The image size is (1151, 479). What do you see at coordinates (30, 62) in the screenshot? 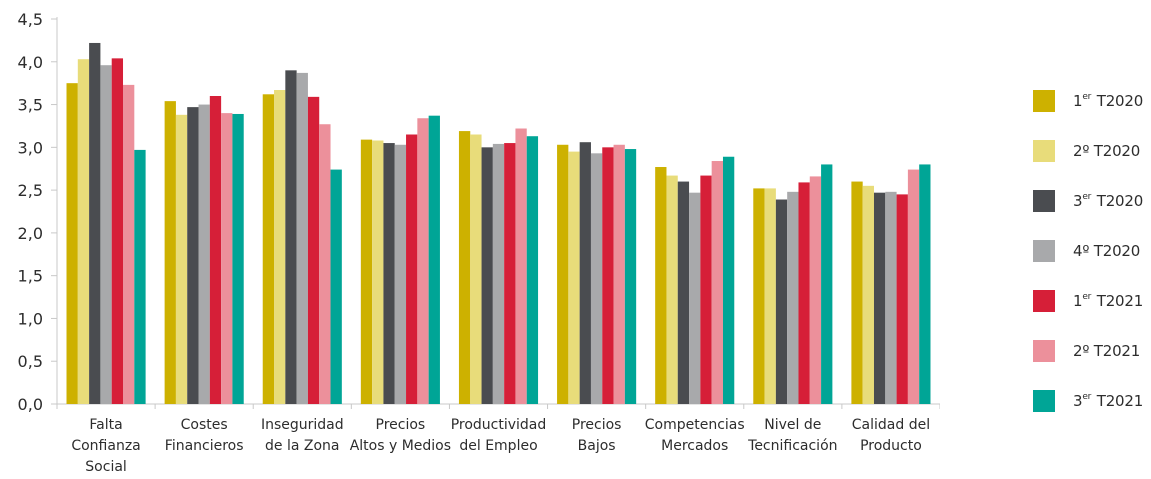
I see `y-tick-label: 4,0` at bounding box center [30, 62].